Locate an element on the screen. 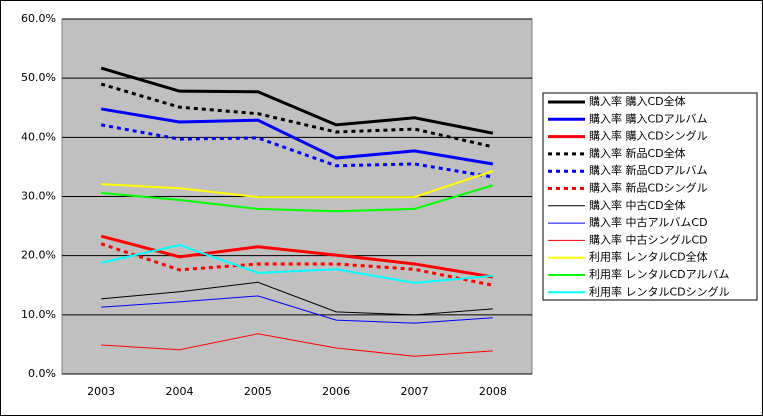 This screenshot has height=416, width=763. legend-label: 購入率 新品CD全体 is located at coordinates (637, 153).